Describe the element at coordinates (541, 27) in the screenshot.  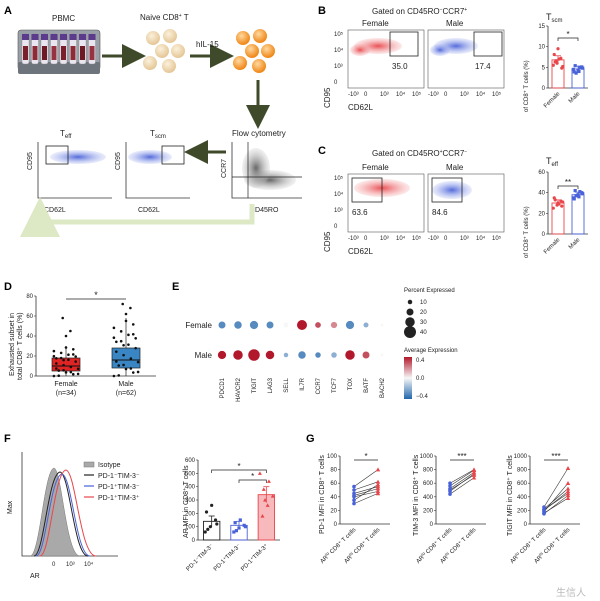
I see `chart-b-ytick-3: 15` at that location.